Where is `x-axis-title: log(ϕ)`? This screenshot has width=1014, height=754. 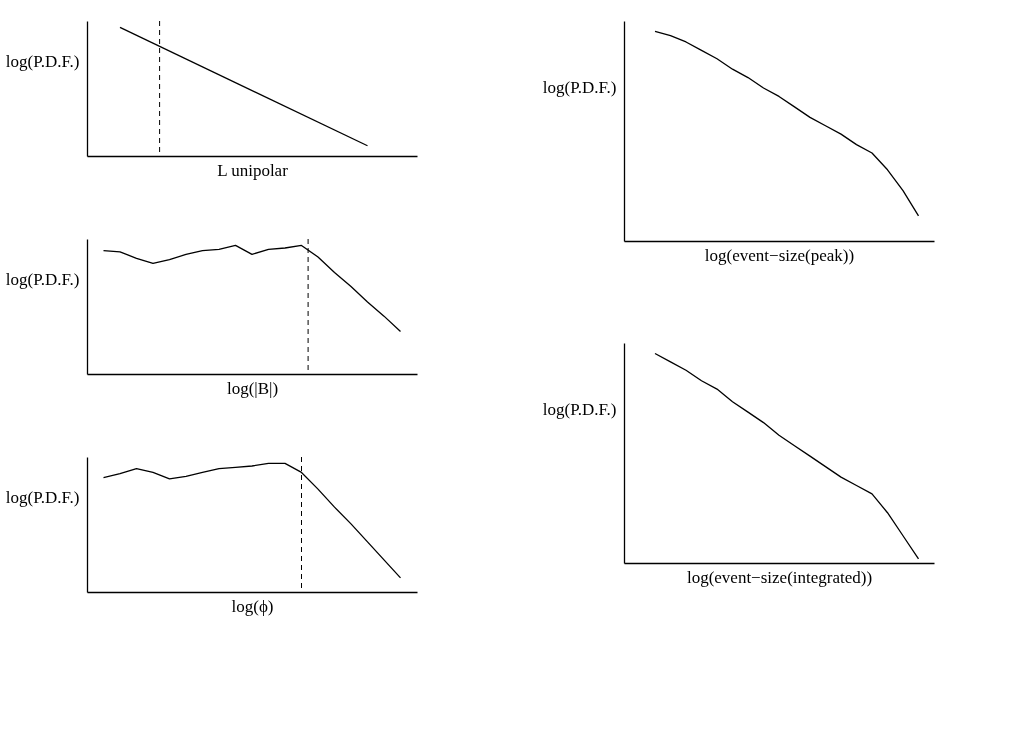 x-axis-title: log(ϕ) is located at coordinates (252, 606).